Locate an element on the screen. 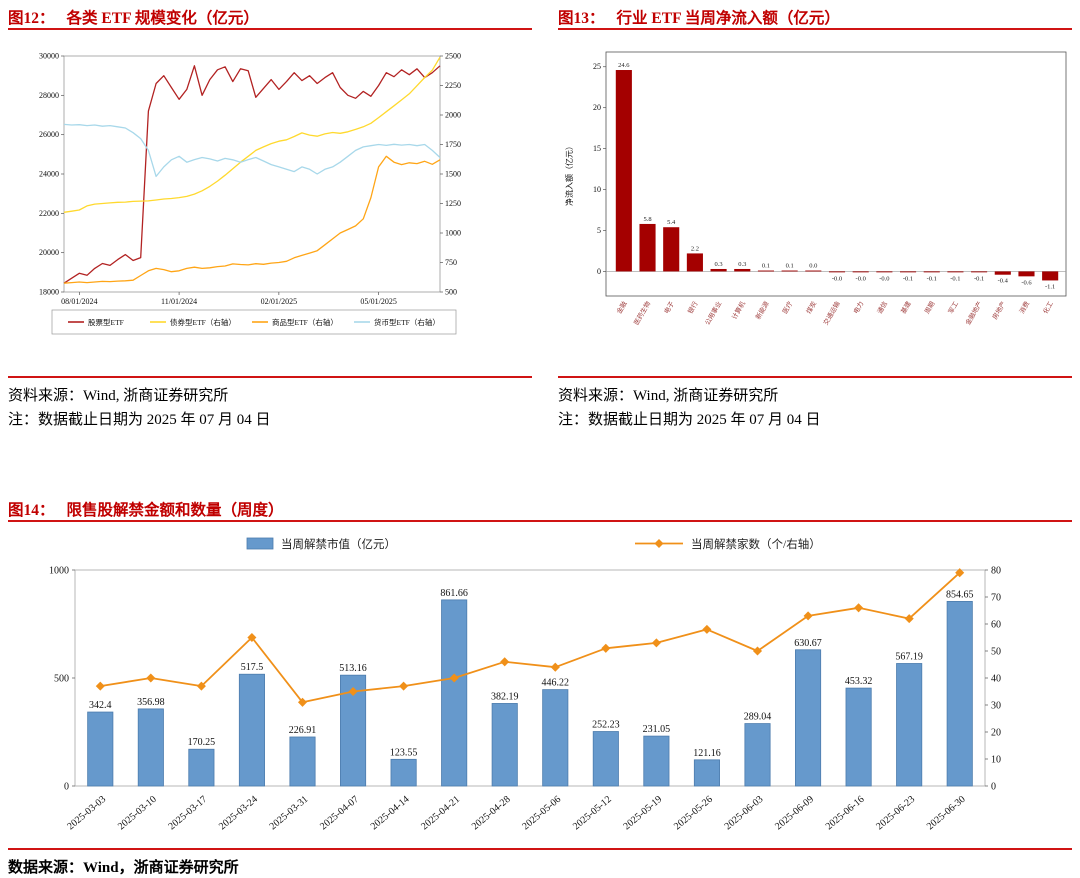 This screenshot has width=1080, height=878. fig12-right-tick-label: 1000 is located at coordinates (453, 233).